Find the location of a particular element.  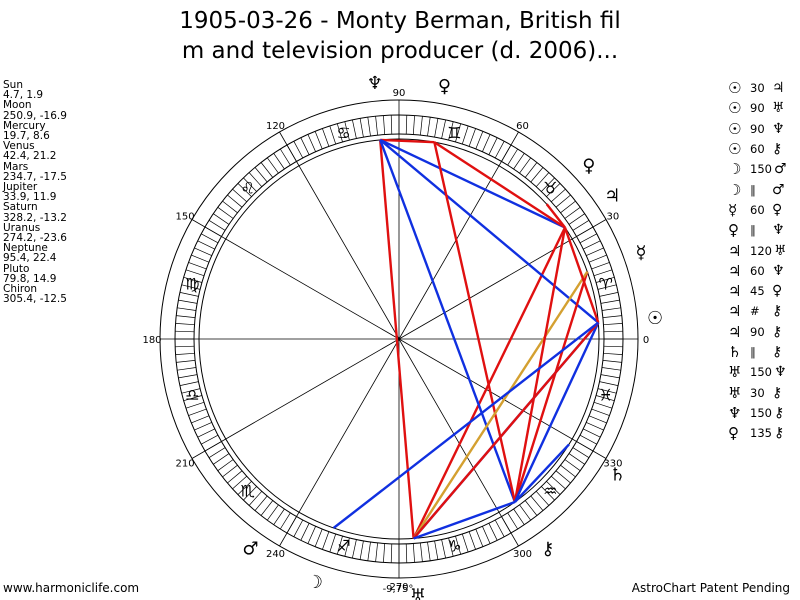

planet-name-moon: Moon is located at coordinates (17, 105).